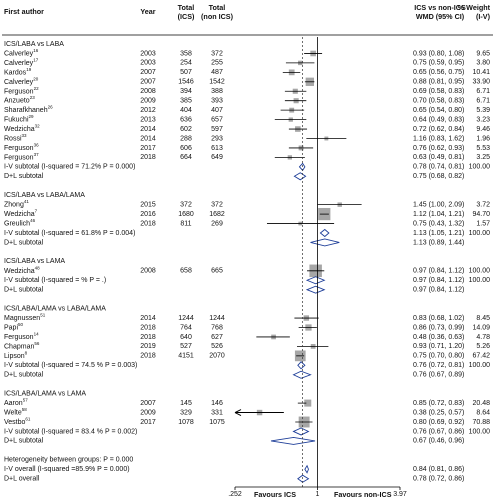  I want to click on study-ci-label: 0.93 (0.71, 1.20), so click(438, 346).